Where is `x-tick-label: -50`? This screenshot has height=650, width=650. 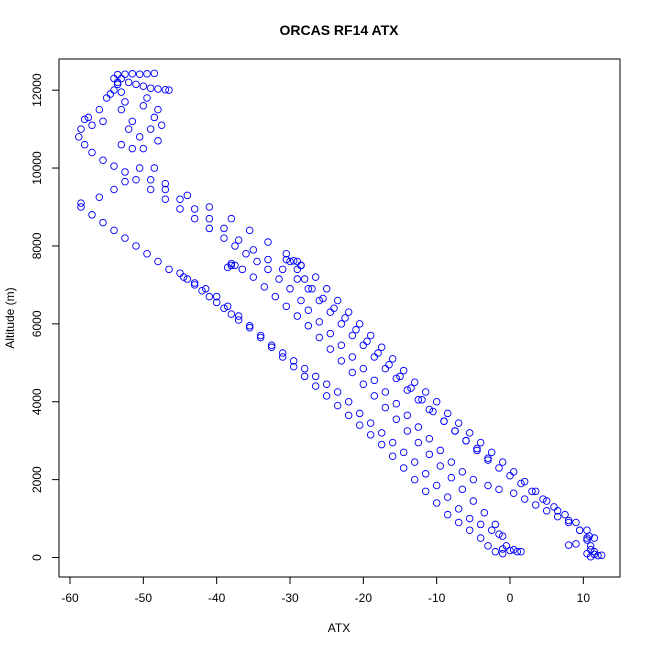 x-tick-label: -50 is located at coordinates (144, 598).